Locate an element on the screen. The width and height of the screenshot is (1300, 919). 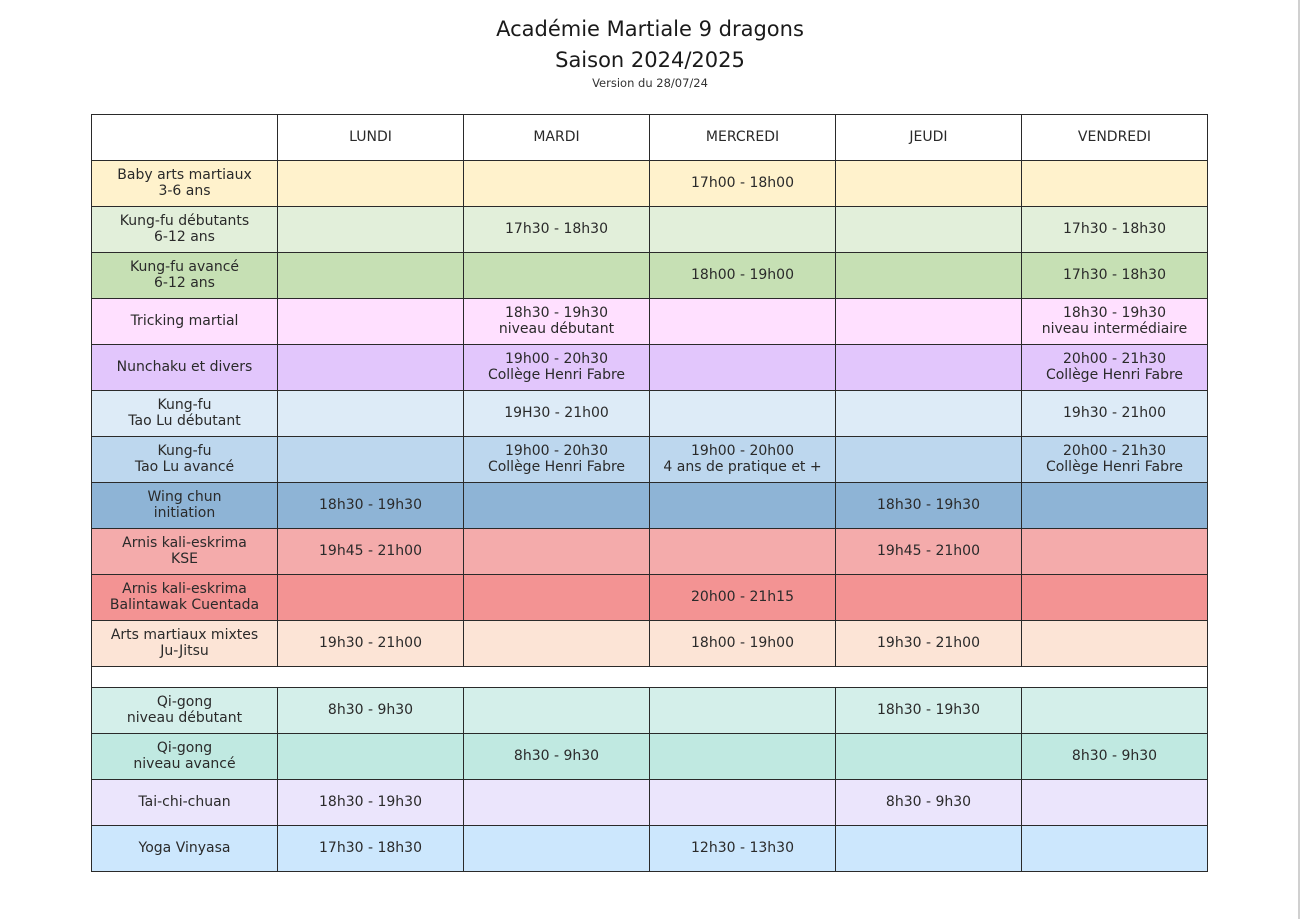
section-separator is located at coordinates (649, 677).